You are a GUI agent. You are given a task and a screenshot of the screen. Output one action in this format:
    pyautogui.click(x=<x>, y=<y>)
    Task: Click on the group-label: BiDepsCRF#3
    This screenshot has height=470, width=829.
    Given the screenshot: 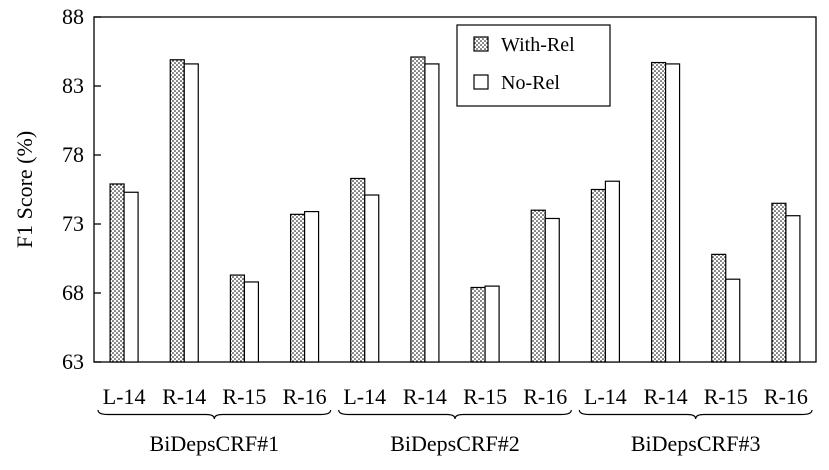 What is the action you would take?
    pyautogui.click(x=696, y=443)
    